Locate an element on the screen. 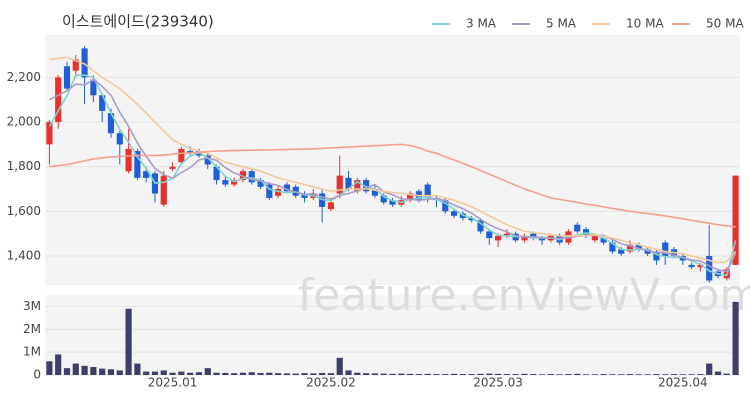 The width and height of the screenshot is (750, 400). y-tick-label: 0 is located at coordinates (37, 375).